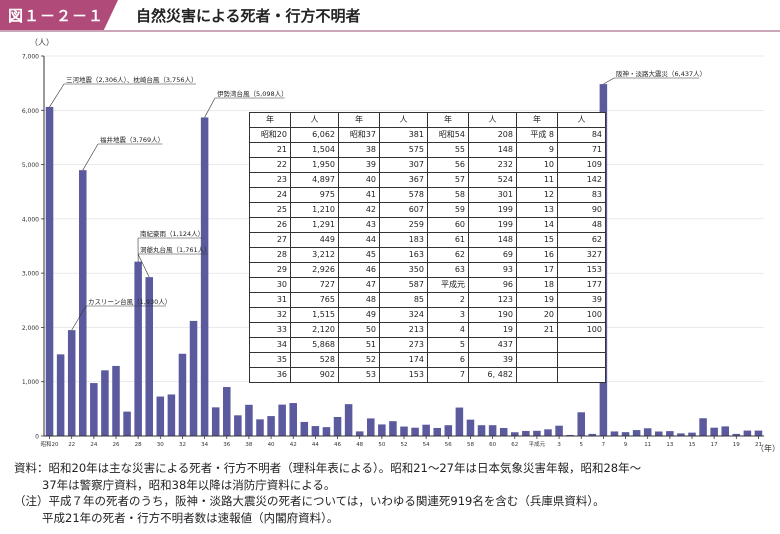  I want to click on table-cell-year: 58, so click(448, 195).